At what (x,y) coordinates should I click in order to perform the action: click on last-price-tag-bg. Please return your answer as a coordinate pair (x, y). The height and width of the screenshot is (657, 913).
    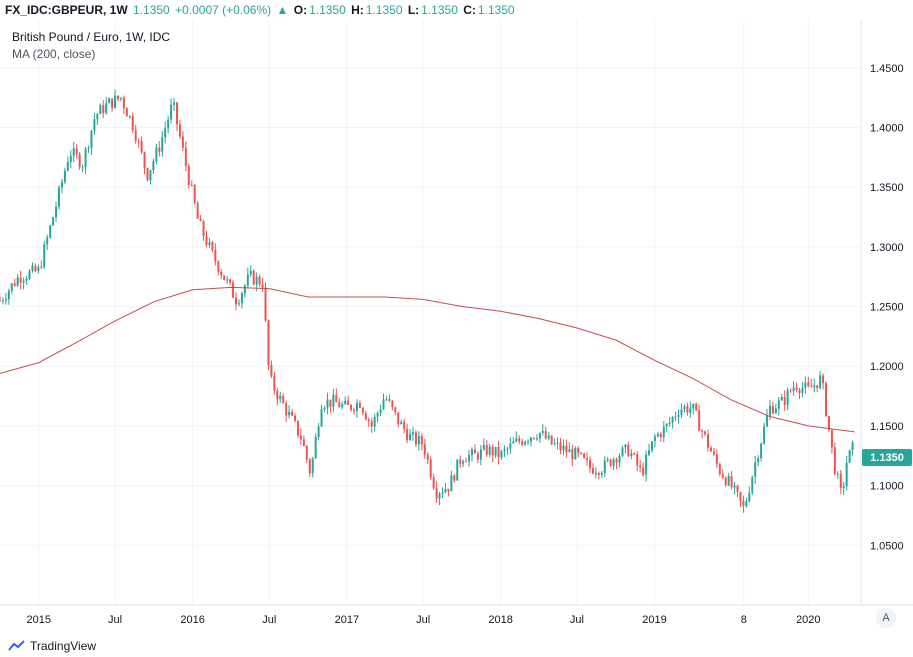
    Looking at the image, I should click on (887, 457).